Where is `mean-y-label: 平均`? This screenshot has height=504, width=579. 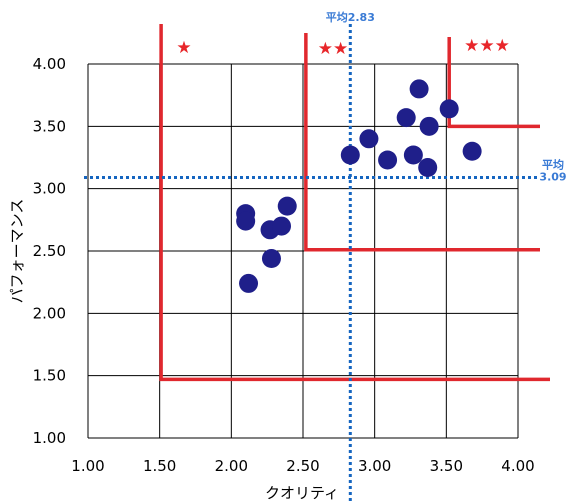 mean-y-label: 平均 is located at coordinates (553, 164).